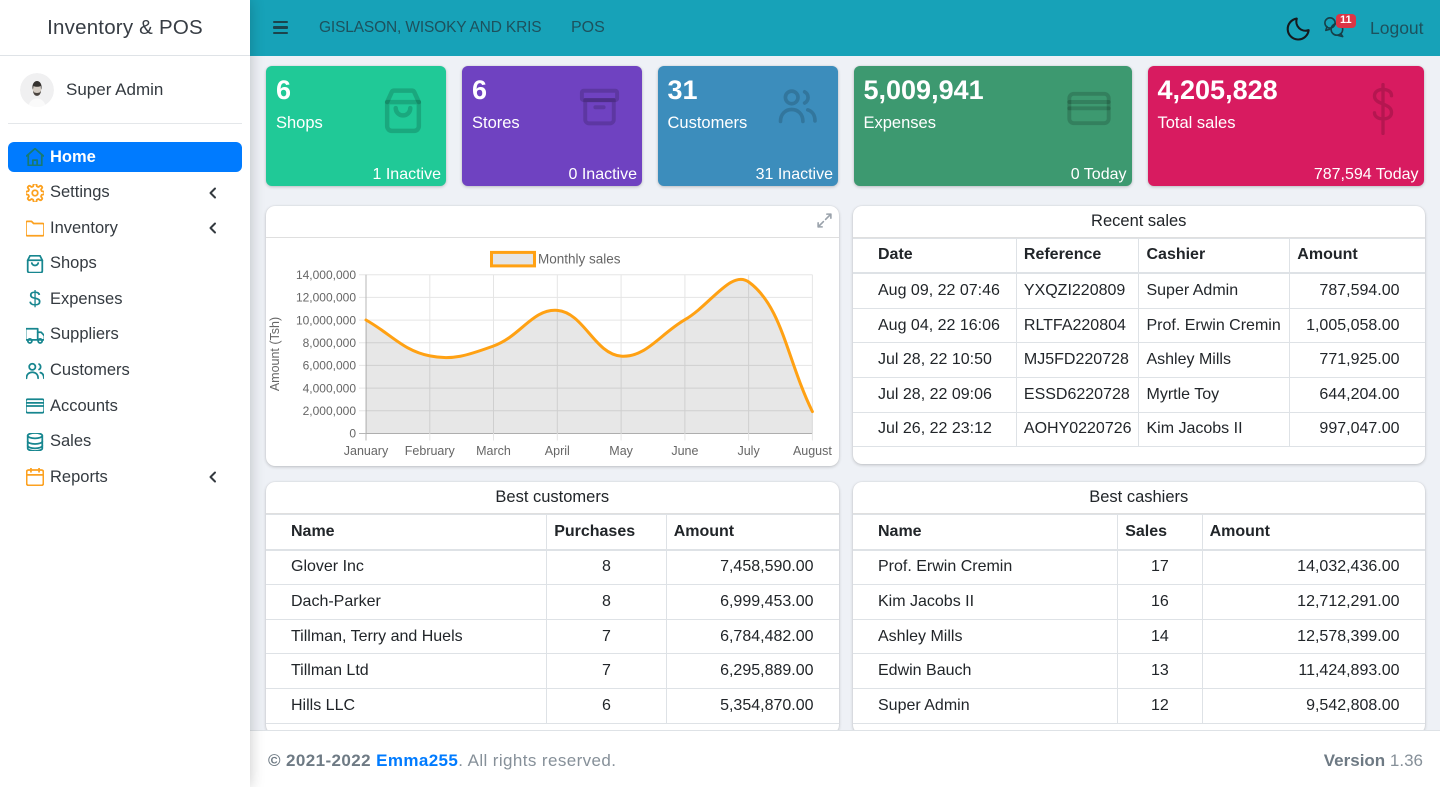 Image resolution: width=1440 pixels, height=787 pixels. What do you see at coordinates (275, 353) in the screenshot?
I see `svg-text: Amount (Tsh)` at bounding box center [275, 353].